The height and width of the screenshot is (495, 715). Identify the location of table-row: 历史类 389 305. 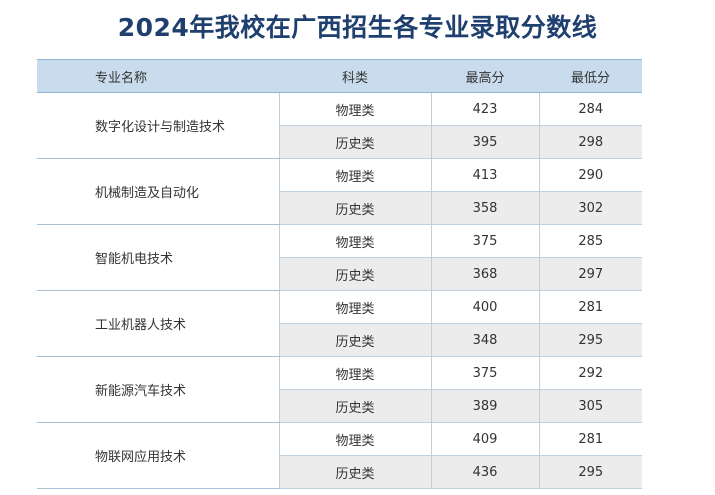
(339, 406).